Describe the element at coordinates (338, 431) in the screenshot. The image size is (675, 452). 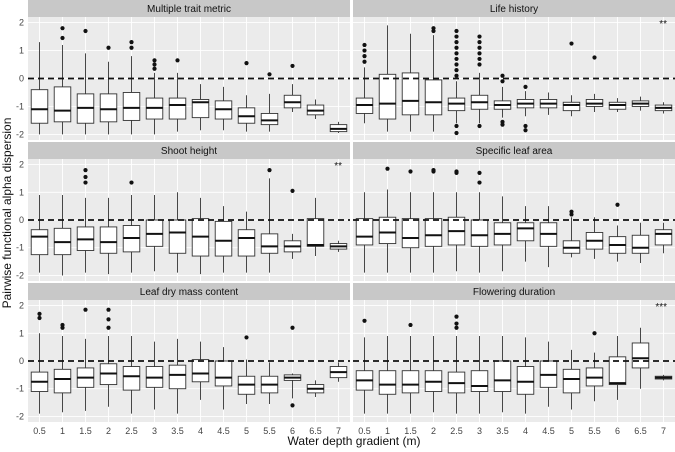
I see `x-tick-label: 7` at that location.